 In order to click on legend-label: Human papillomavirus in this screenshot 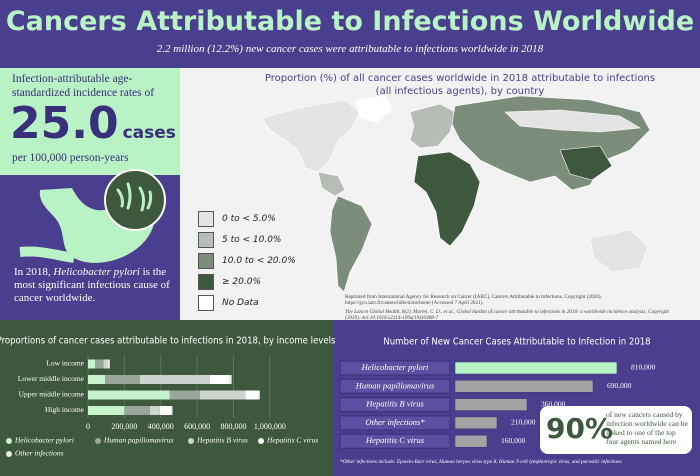, I will do `click(138, 440)`.